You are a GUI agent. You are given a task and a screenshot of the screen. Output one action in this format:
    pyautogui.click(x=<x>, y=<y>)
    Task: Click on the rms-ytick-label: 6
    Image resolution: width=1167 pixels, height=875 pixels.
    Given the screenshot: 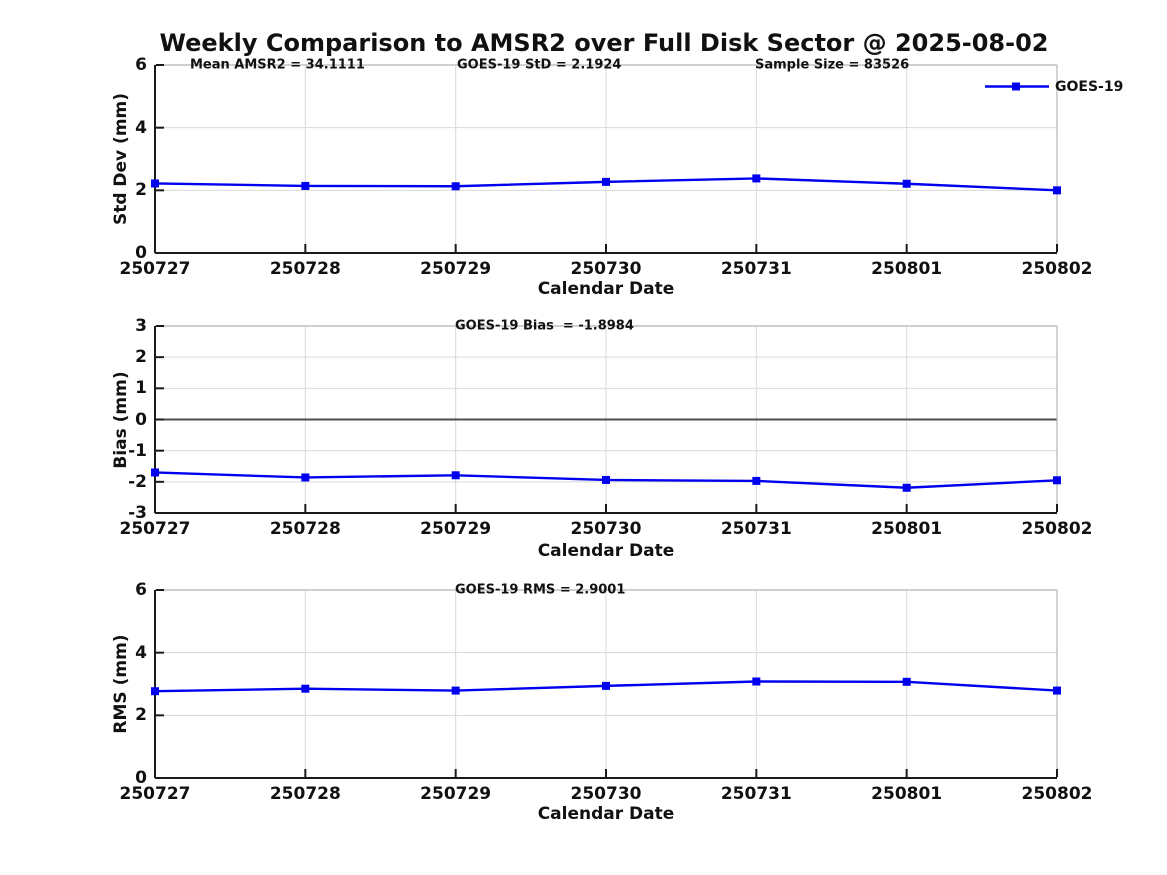 What is the action you would take?
    pyautogui.click(x=141, y=590)
    